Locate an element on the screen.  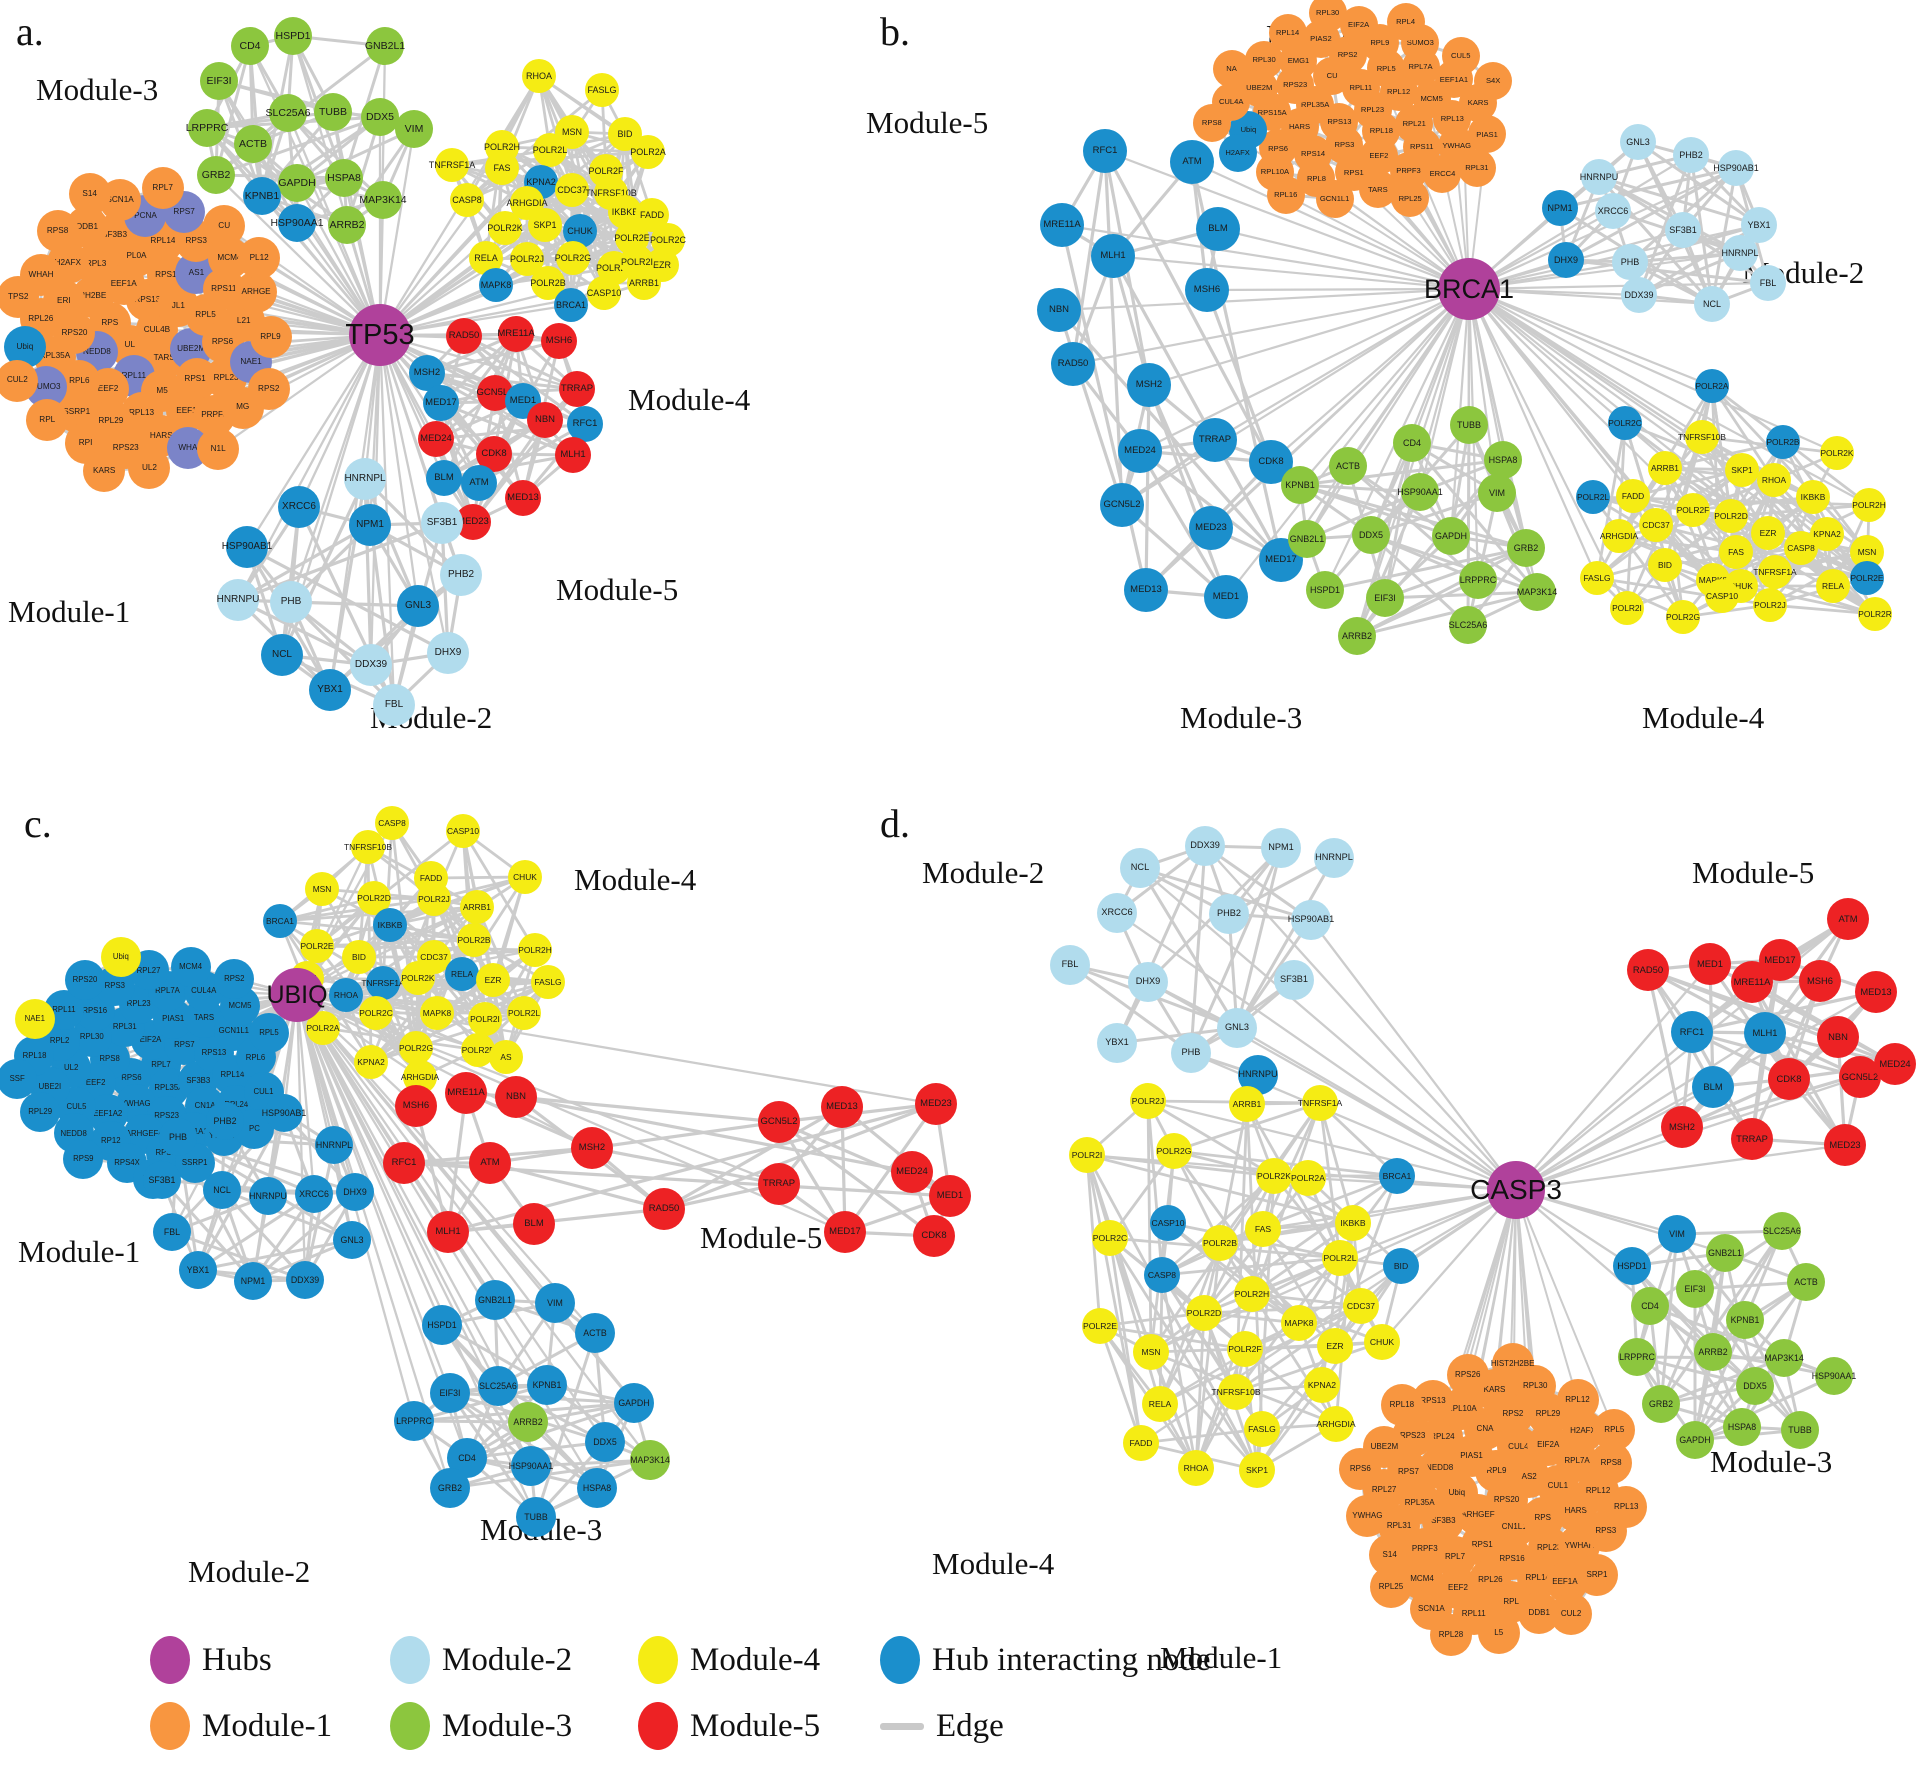
network-node-fadd: FADD is located at coordinates (1633, 496).